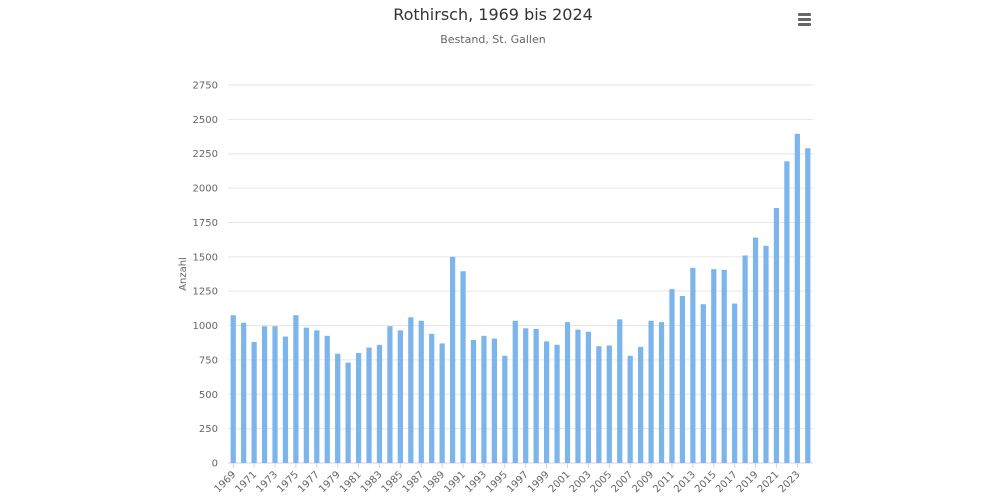 This screenshot has height=500, width=1000. Describe the element at coordinates (205, 86) in the screenshot. I see `y-tick-label: 2750` at that location.